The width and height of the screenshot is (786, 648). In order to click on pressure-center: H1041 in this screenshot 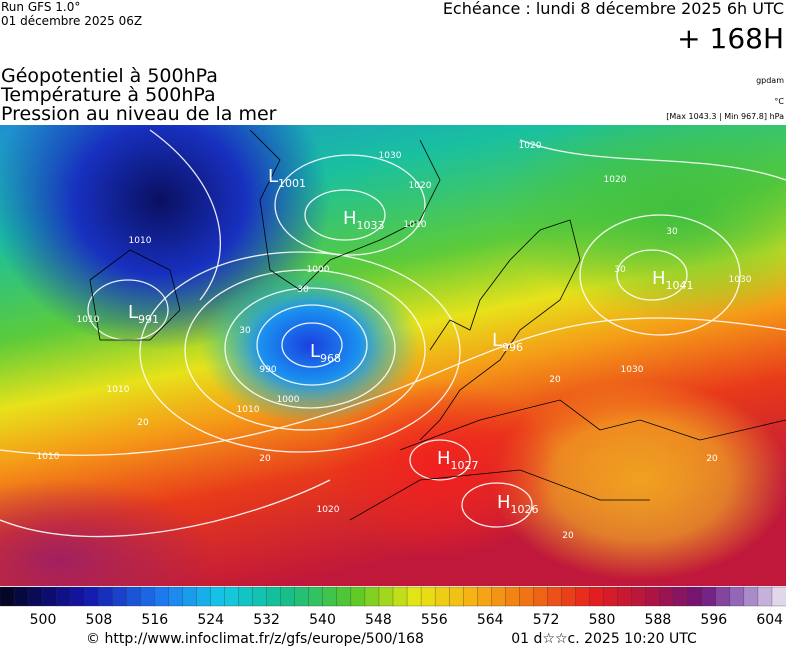, I will do `click(673, 280)`.